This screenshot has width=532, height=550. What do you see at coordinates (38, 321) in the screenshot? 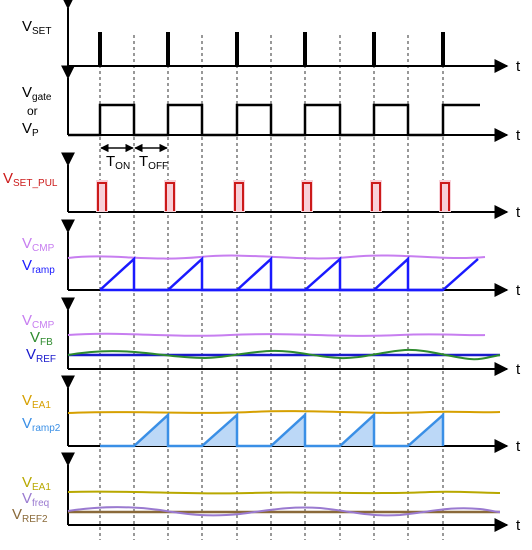
I see `vcmp2-label: VCMP` at bounding box center [38, 321].